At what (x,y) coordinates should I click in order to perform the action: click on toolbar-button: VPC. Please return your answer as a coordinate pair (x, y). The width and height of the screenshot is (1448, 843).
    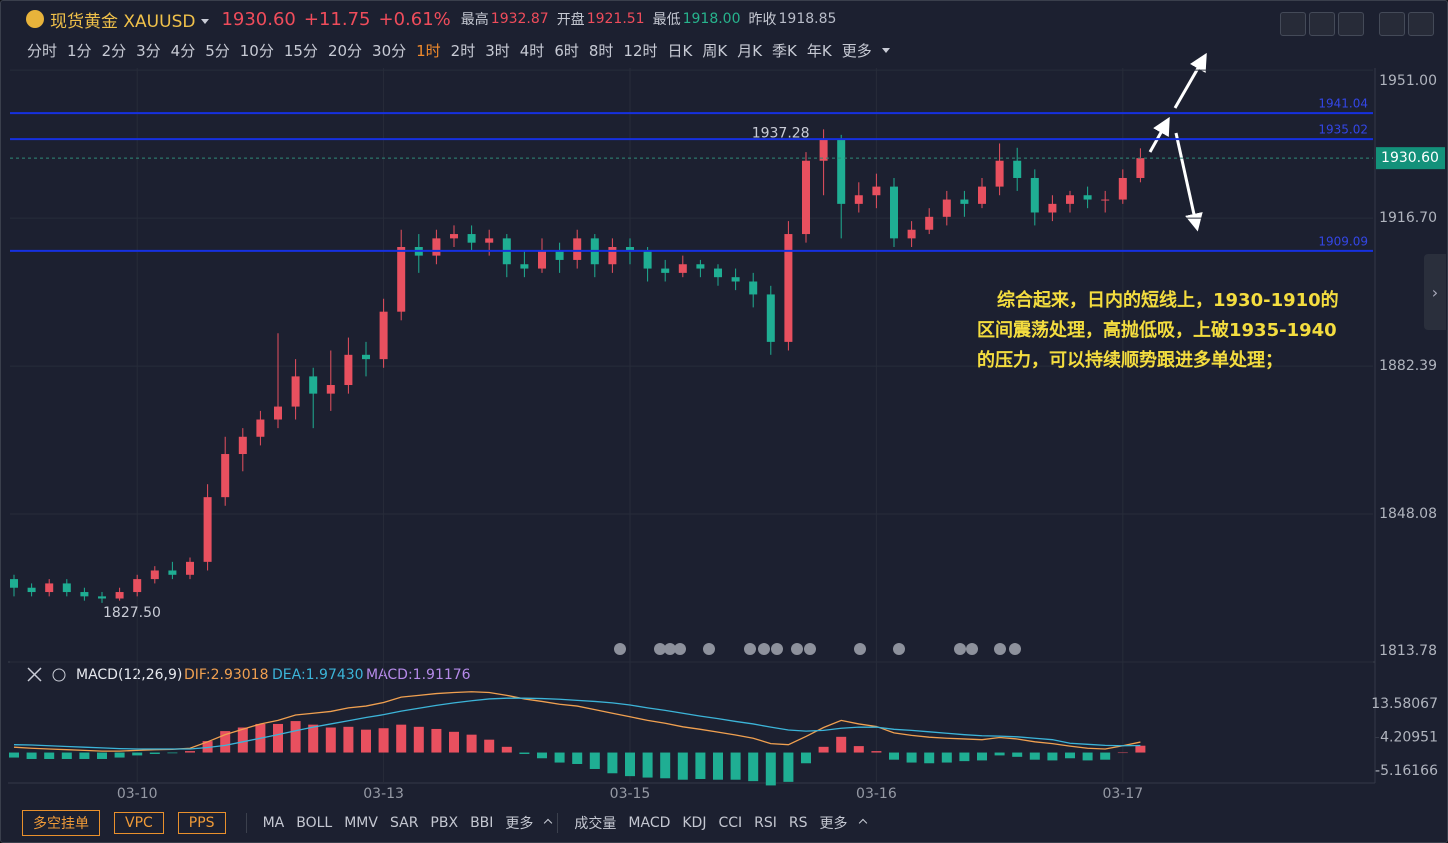
    Looking at the image, I should click on (139, 823).